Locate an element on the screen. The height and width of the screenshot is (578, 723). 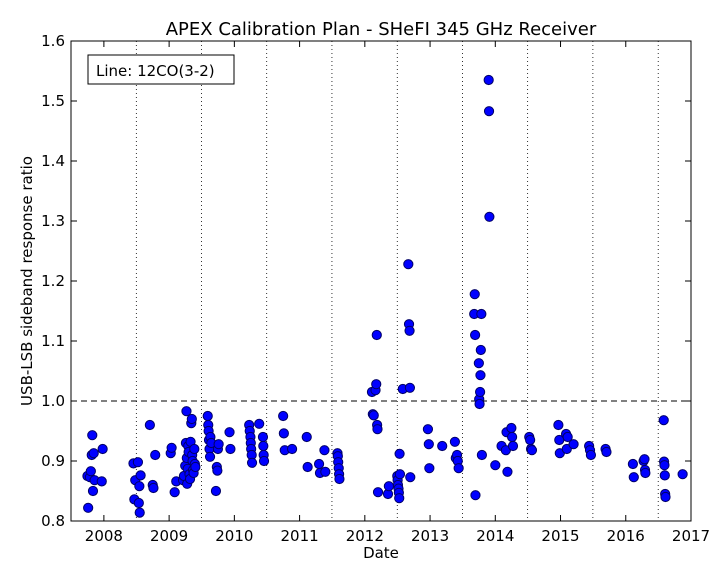
y-tick-label: 1.4 is located at coordinates (53, 161).